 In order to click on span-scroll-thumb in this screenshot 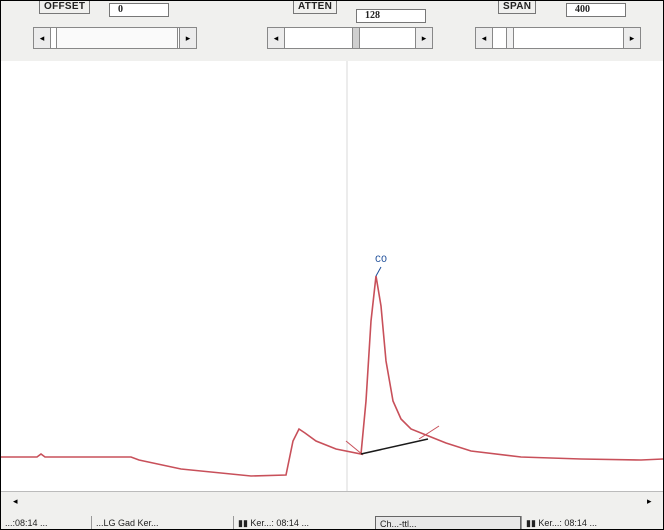, I will do `click(510, 38)`.